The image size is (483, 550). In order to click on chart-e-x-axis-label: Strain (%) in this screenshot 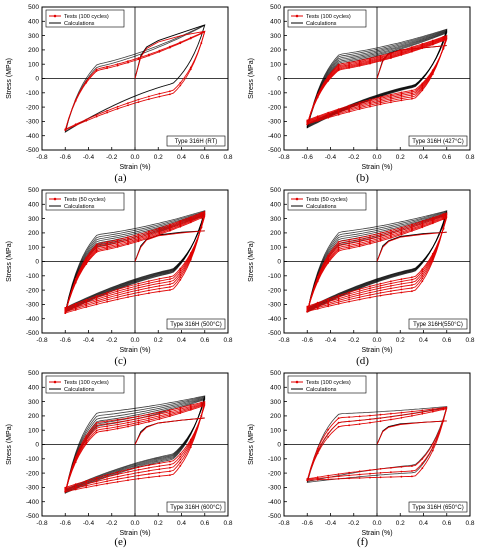, I will do `click(134, 533)`.